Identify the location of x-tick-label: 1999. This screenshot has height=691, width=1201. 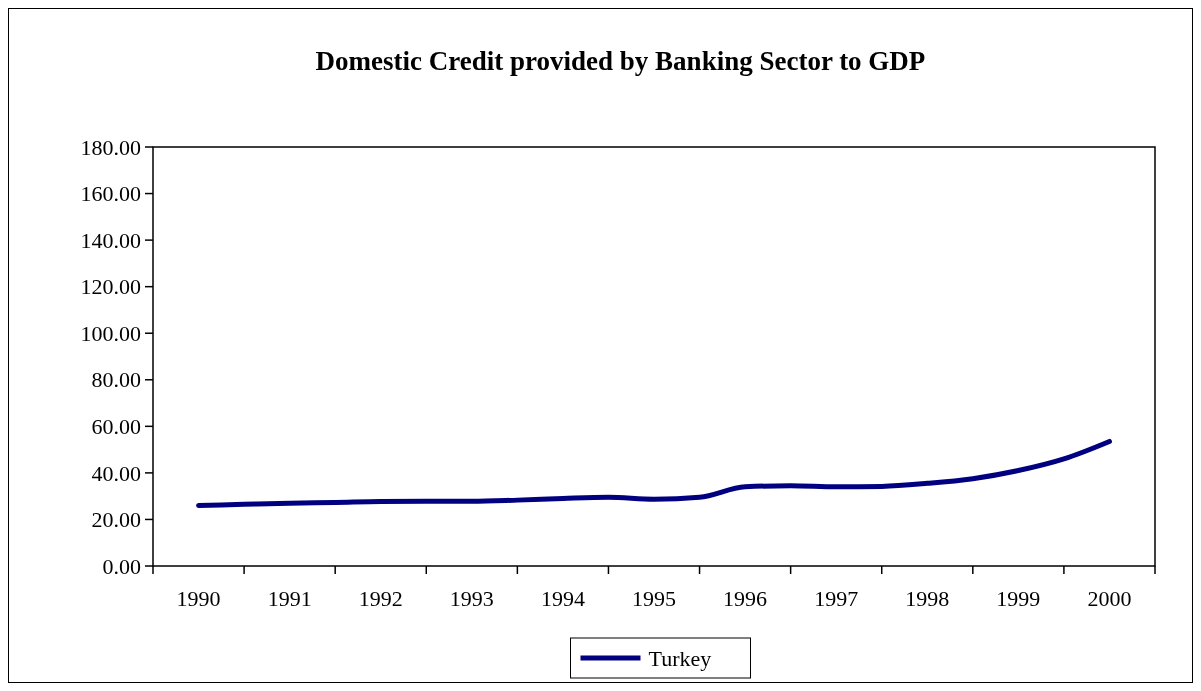
(1018, 598).